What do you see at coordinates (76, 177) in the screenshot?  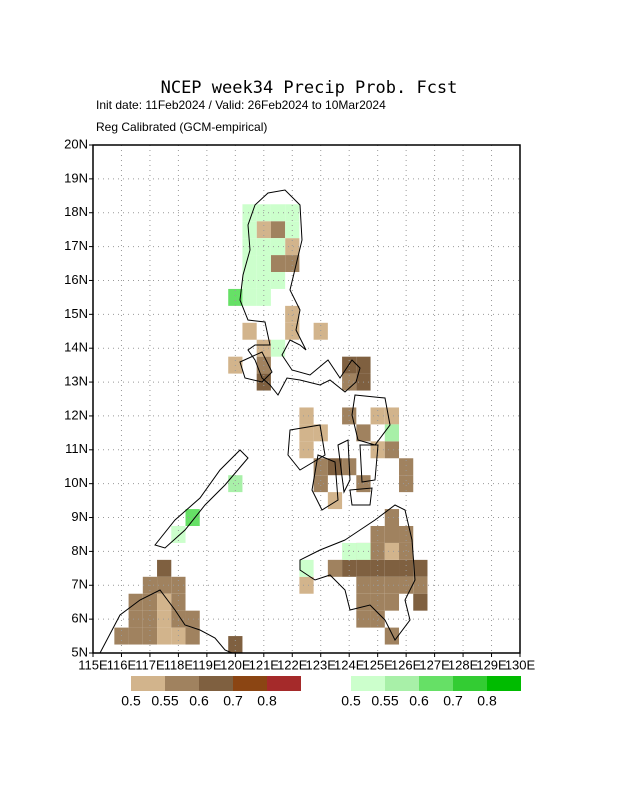 I see `y-tick-label: 19N` at bounding box center [76, 177].